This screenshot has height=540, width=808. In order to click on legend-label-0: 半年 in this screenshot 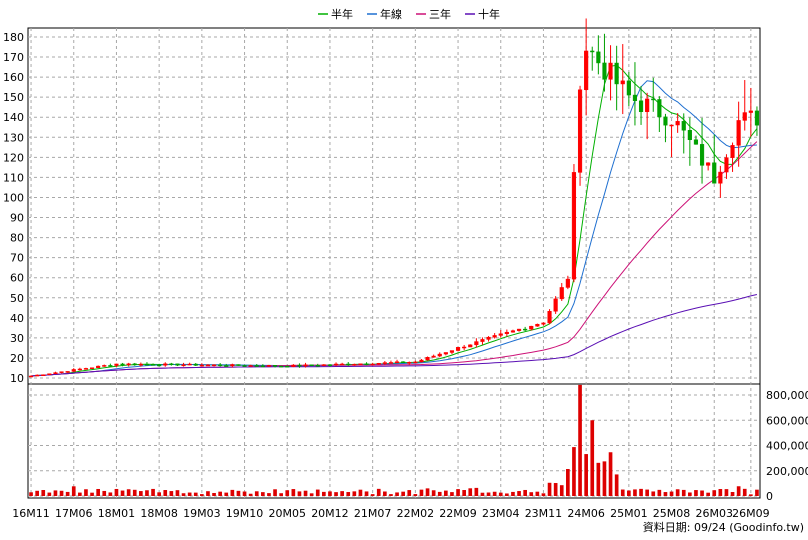, I will do `click(342, 14)`.